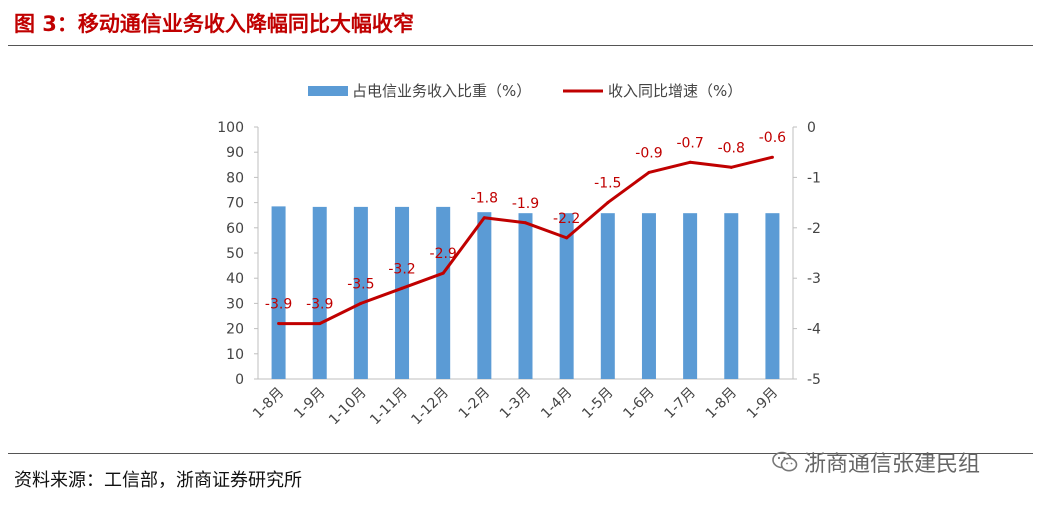  Describe the element at coordinates (235, 355) in the screenshot. I see `left-tick-label: 10` at that location.